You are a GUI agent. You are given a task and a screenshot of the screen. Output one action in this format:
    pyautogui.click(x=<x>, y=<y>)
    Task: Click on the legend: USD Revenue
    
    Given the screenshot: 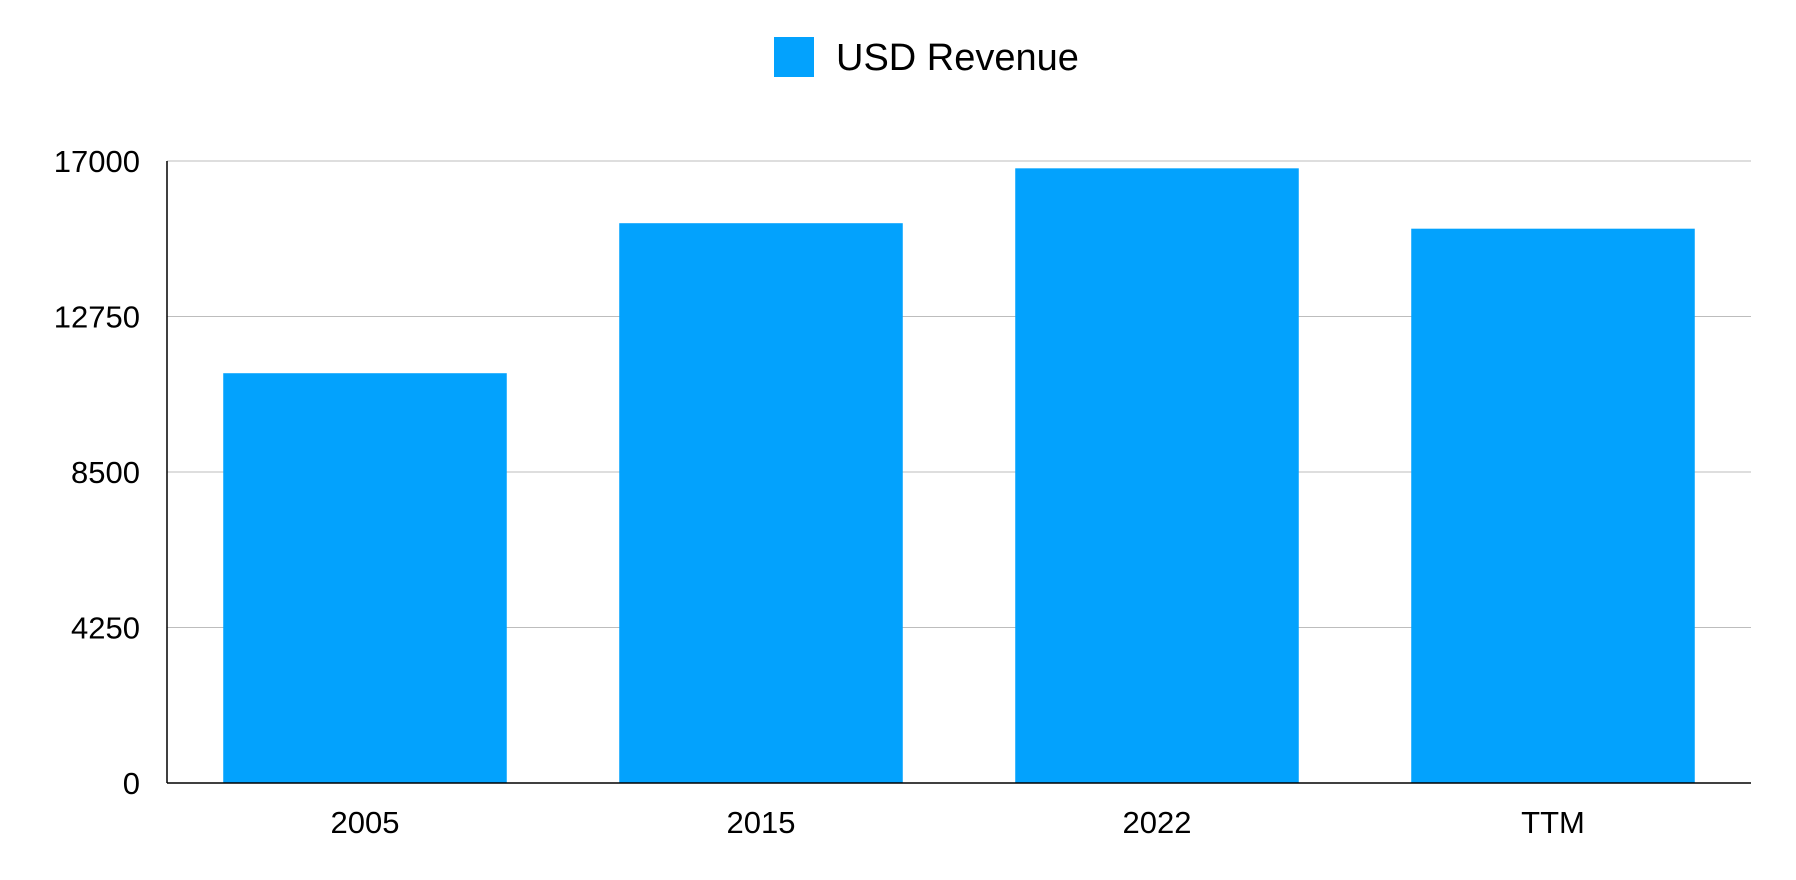 What is the action you would take?
    pyautogui.click(x=926, y=58)
    